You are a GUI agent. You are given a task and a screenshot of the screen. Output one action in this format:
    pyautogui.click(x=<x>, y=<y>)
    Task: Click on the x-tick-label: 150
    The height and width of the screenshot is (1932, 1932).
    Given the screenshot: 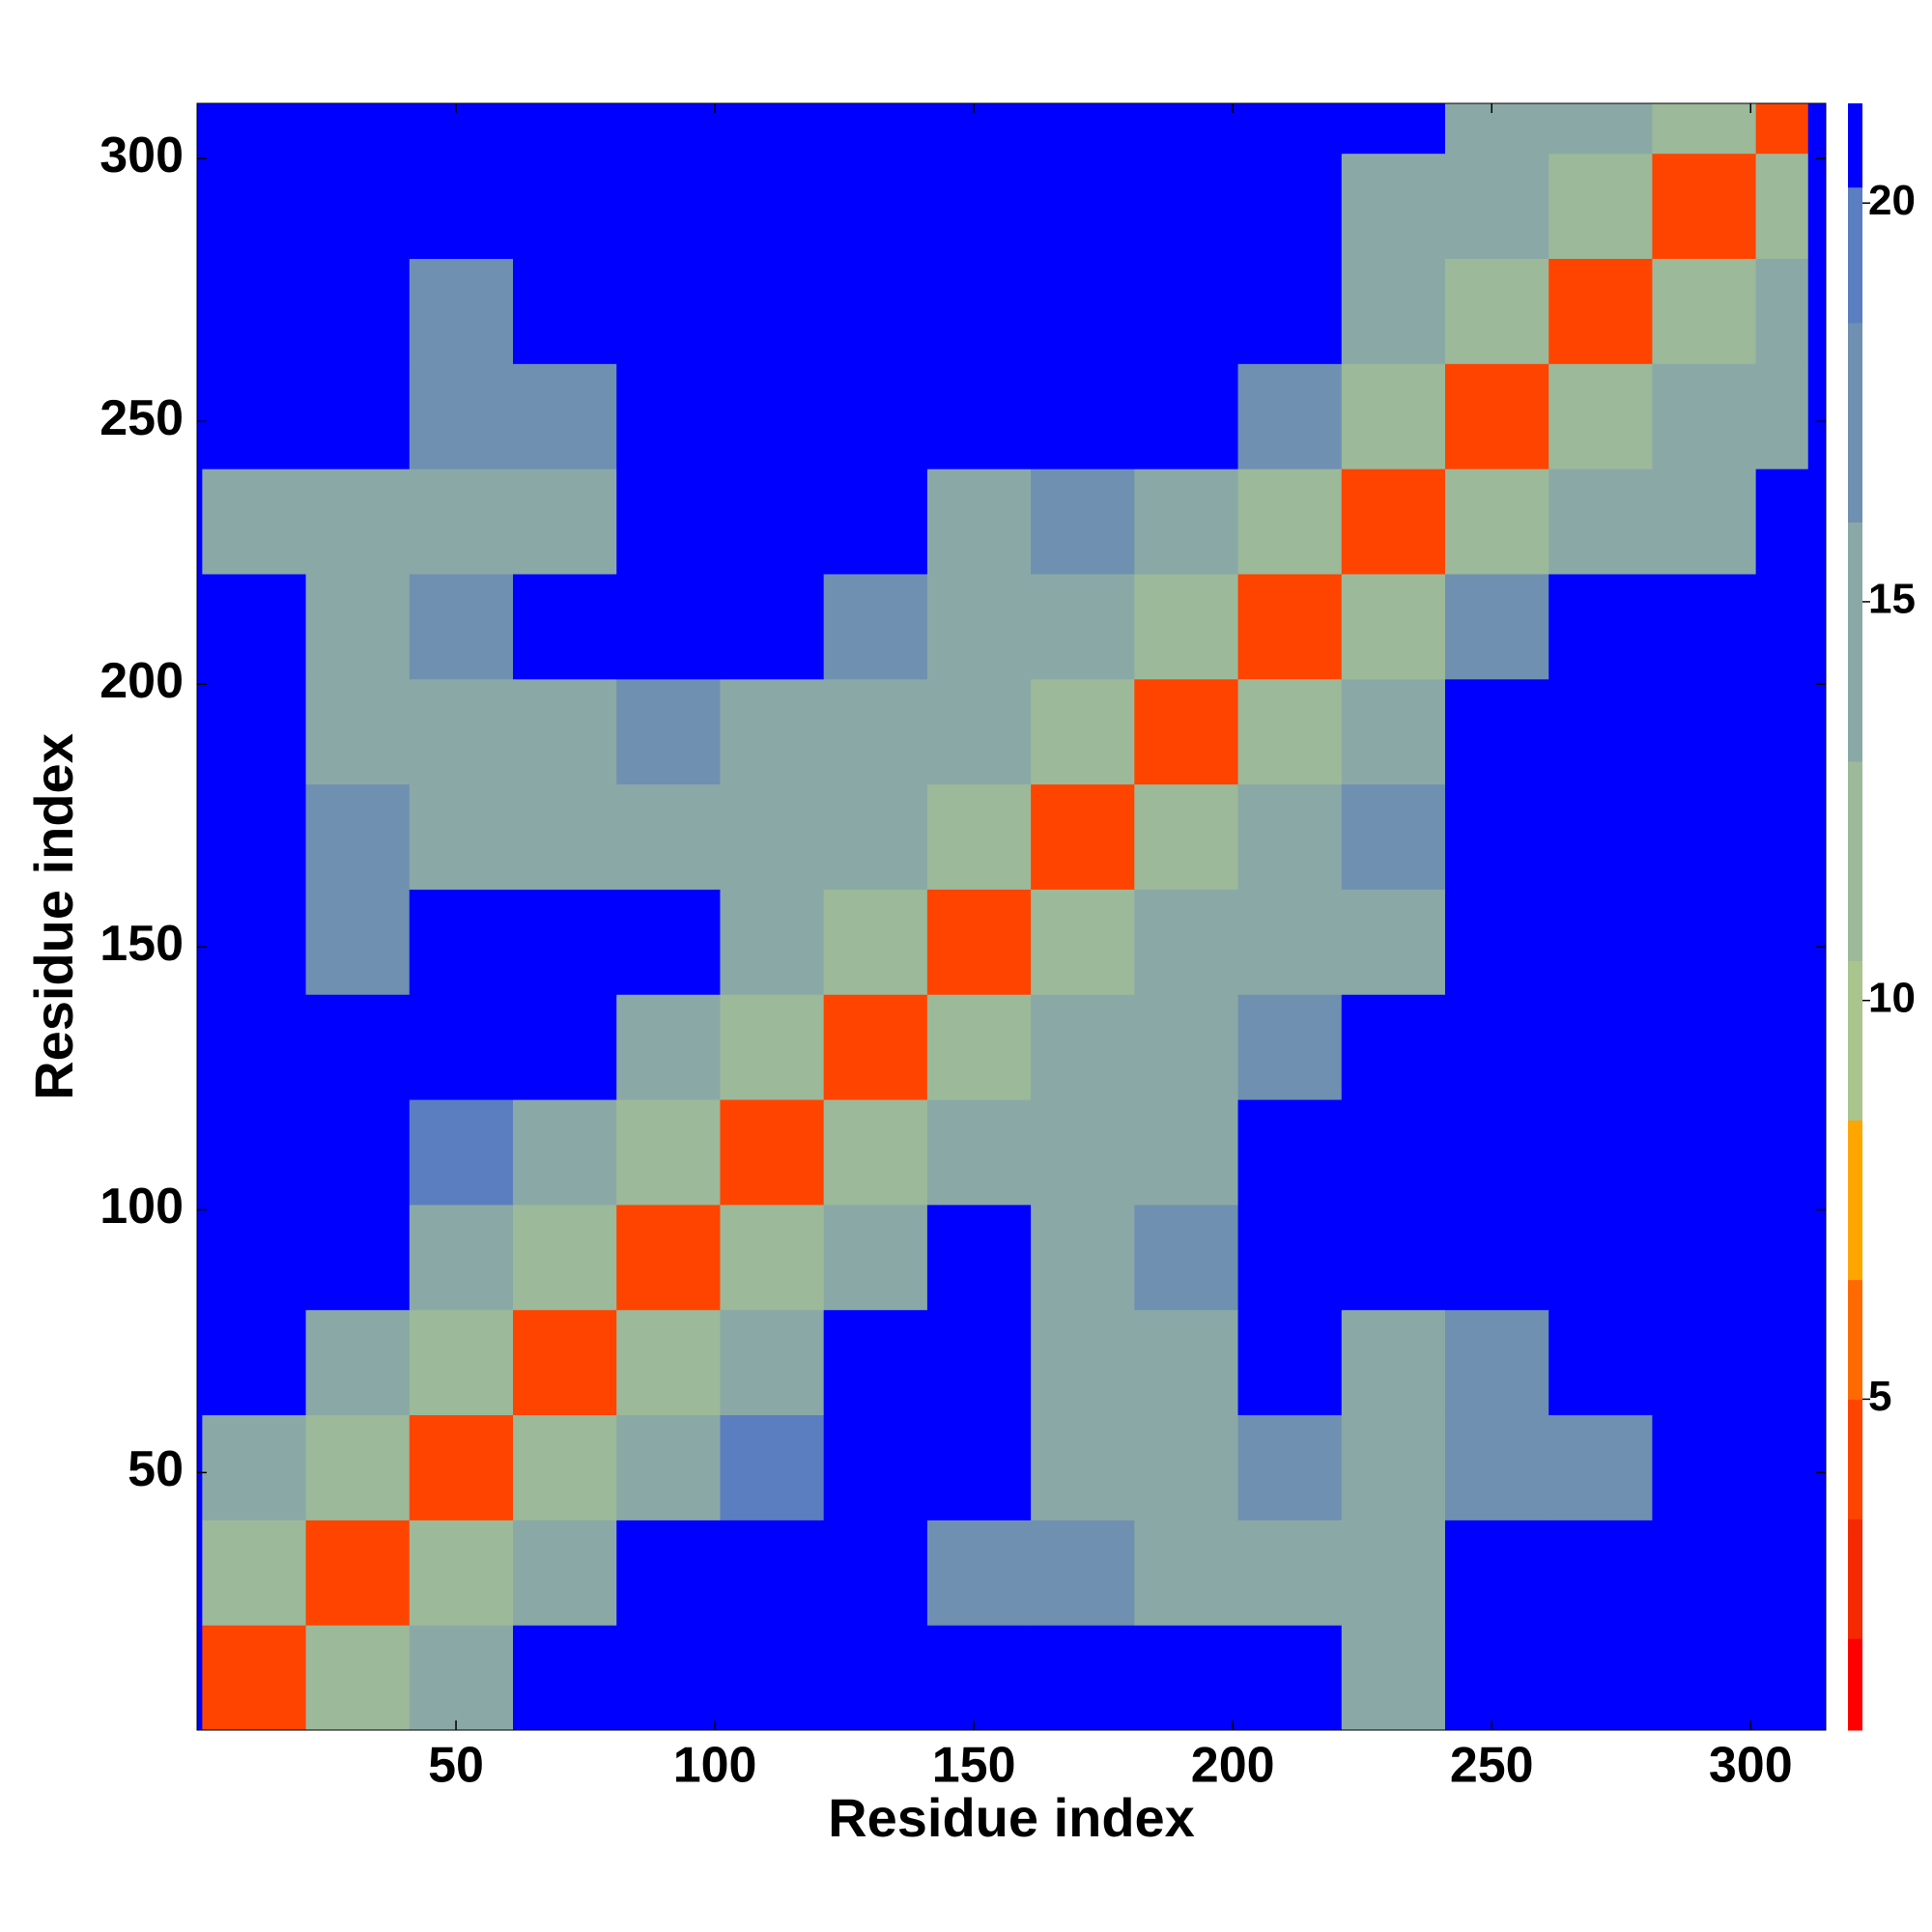 What is the action you would take?
    pyautogui.click(x=974, y=1766)
    